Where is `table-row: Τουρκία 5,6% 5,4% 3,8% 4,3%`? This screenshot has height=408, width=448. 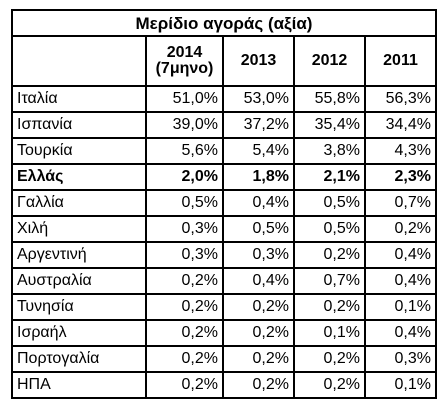 table-row: Τουρκία 5,6% 5,4% 3,8% 4,3% is located at coordinates (224, 151).